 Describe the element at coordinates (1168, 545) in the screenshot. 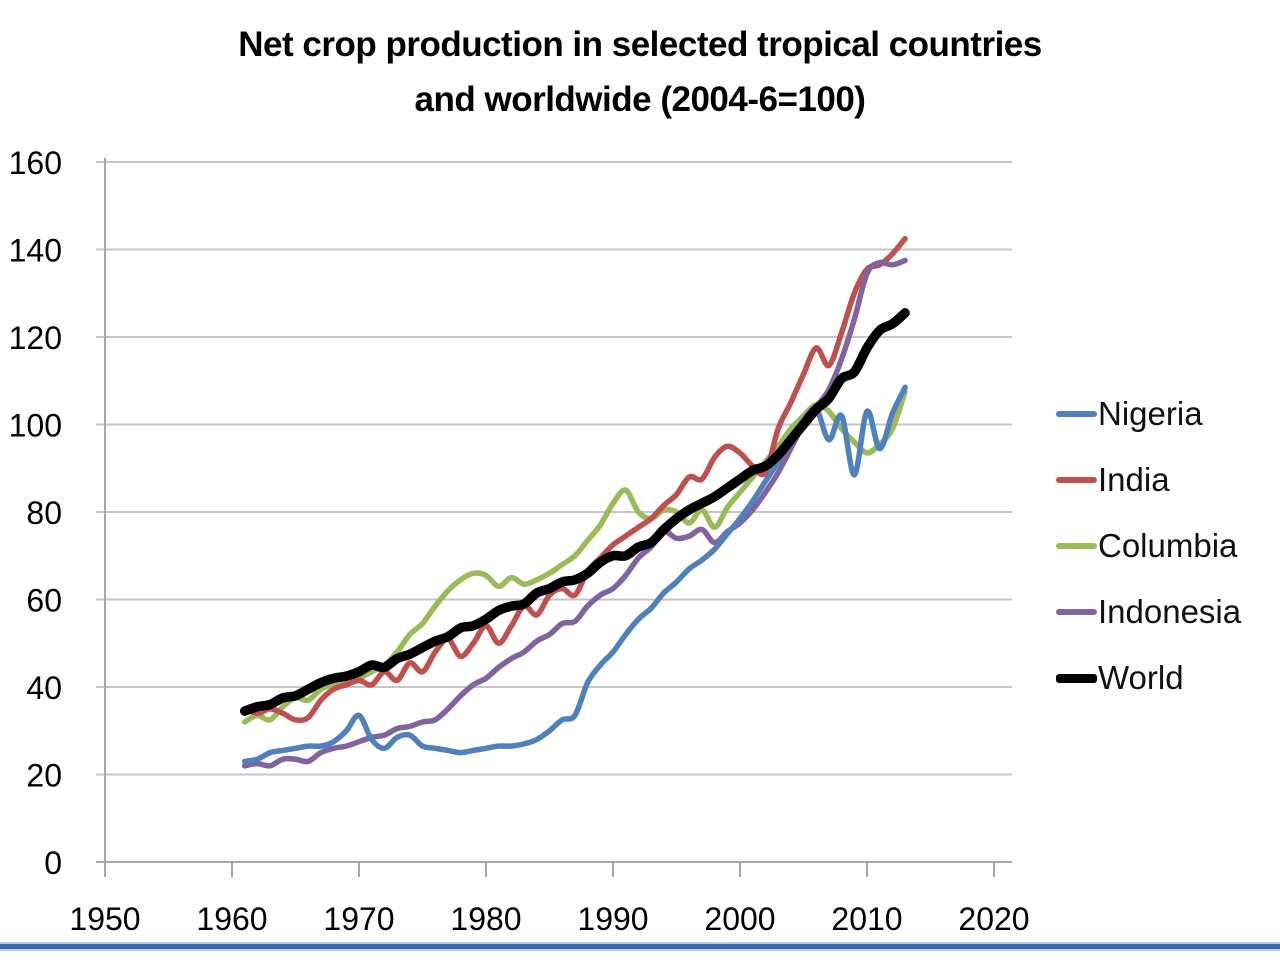

I see `legend-label: Columbia` at that location.